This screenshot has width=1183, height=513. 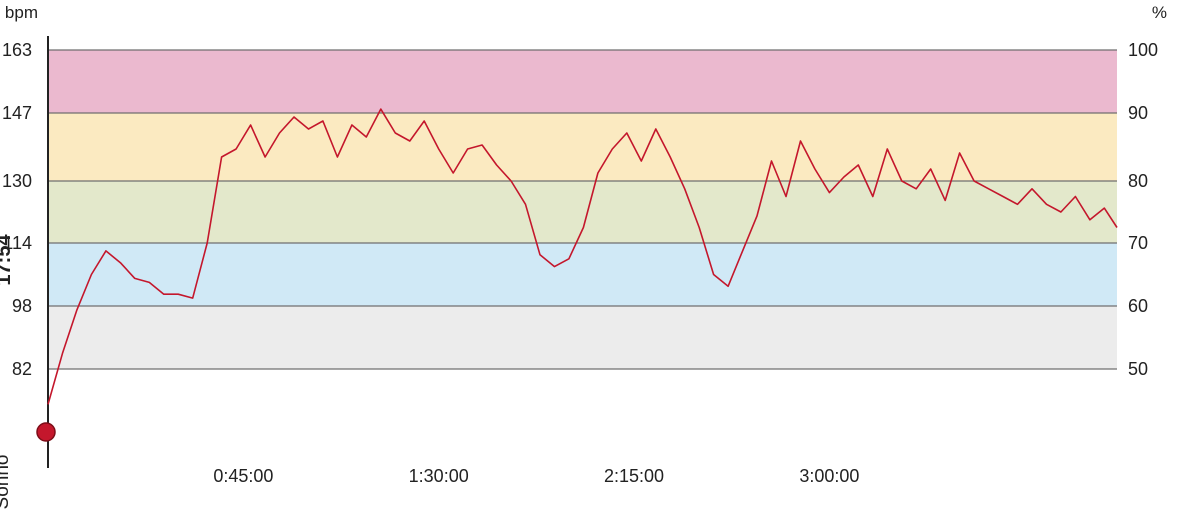 What do you see at coordinates (634, 476) in the screenshot?
I see `x-tick-label: 2:15:00` at bounding box center [634, 476].